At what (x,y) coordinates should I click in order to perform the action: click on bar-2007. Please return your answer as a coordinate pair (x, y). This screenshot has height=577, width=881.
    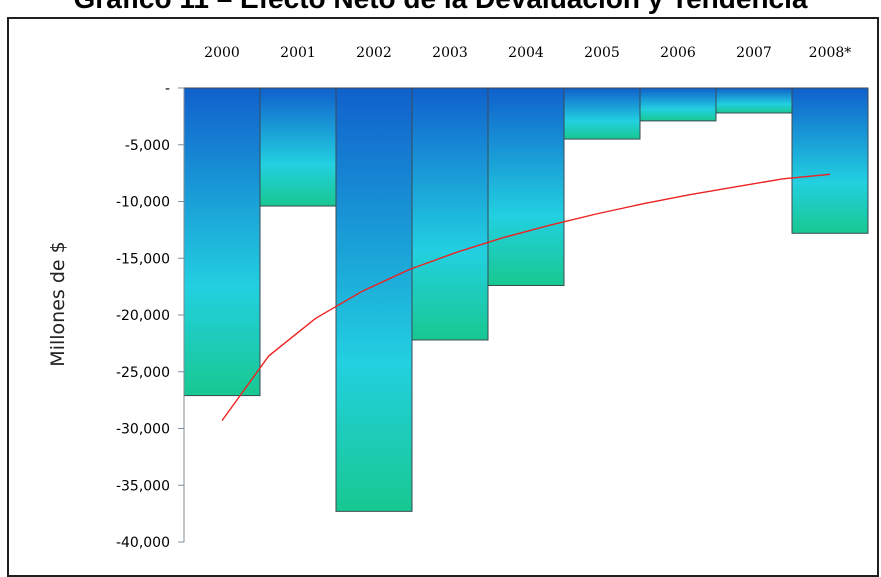
    Looking at the image, I should click on (754, 100).